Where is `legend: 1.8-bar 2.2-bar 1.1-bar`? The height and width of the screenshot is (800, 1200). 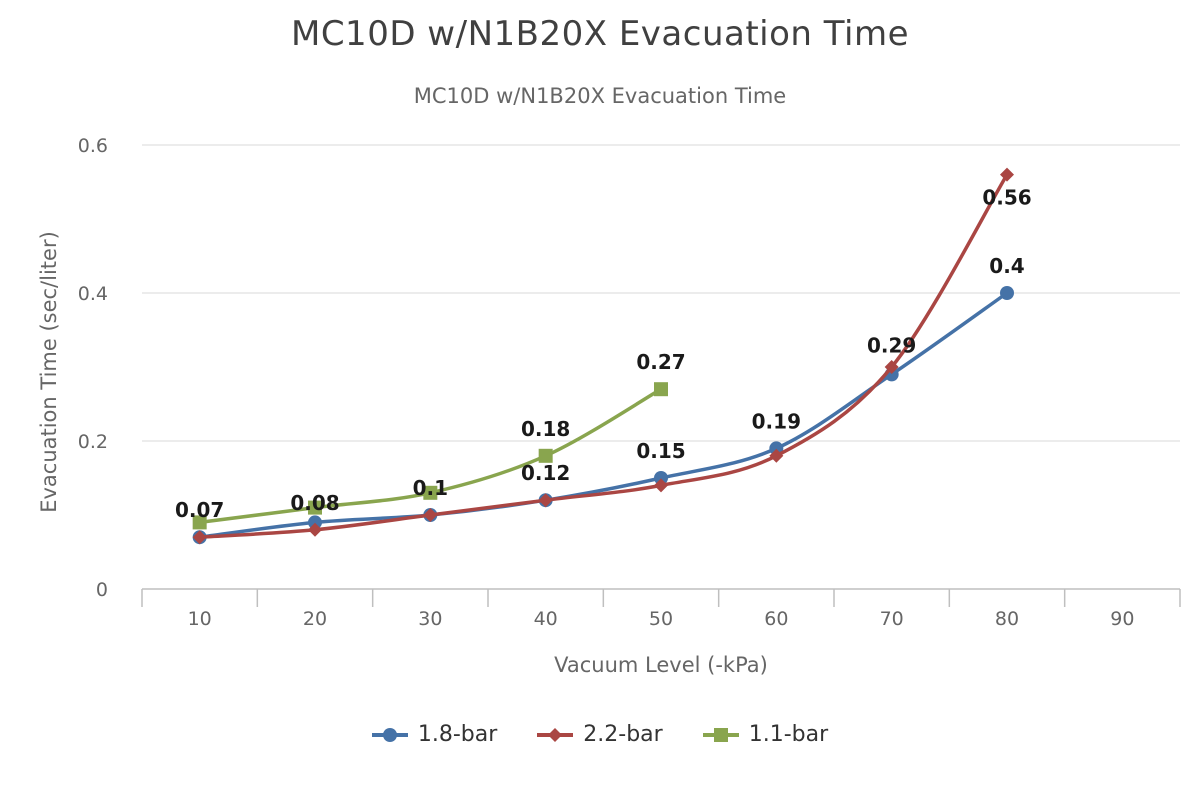 legend: 1.8-bar 2.2-bar 1.1-bar is located at coordinates (600, 734).